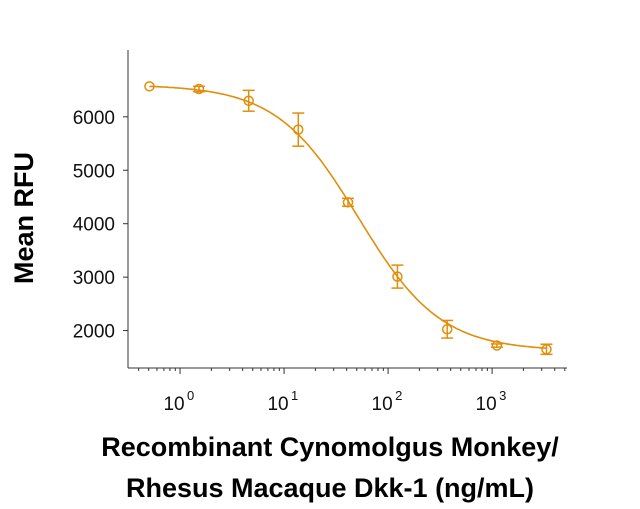 This screenshot has height=509, width=640. Describe the element at coordinates (502, 395) in the screenshot. I see `x-tick-exponent: 3` at that location.